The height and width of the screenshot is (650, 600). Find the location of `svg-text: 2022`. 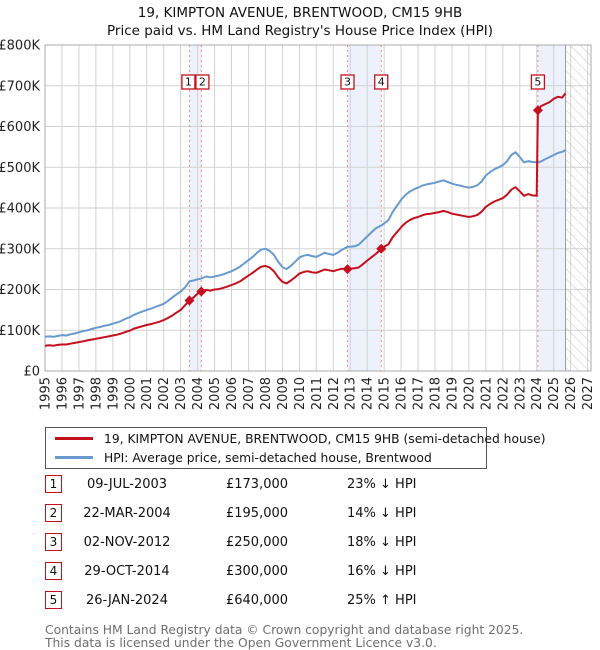

svg-text: 2022 is located at coordinates (503, 393).